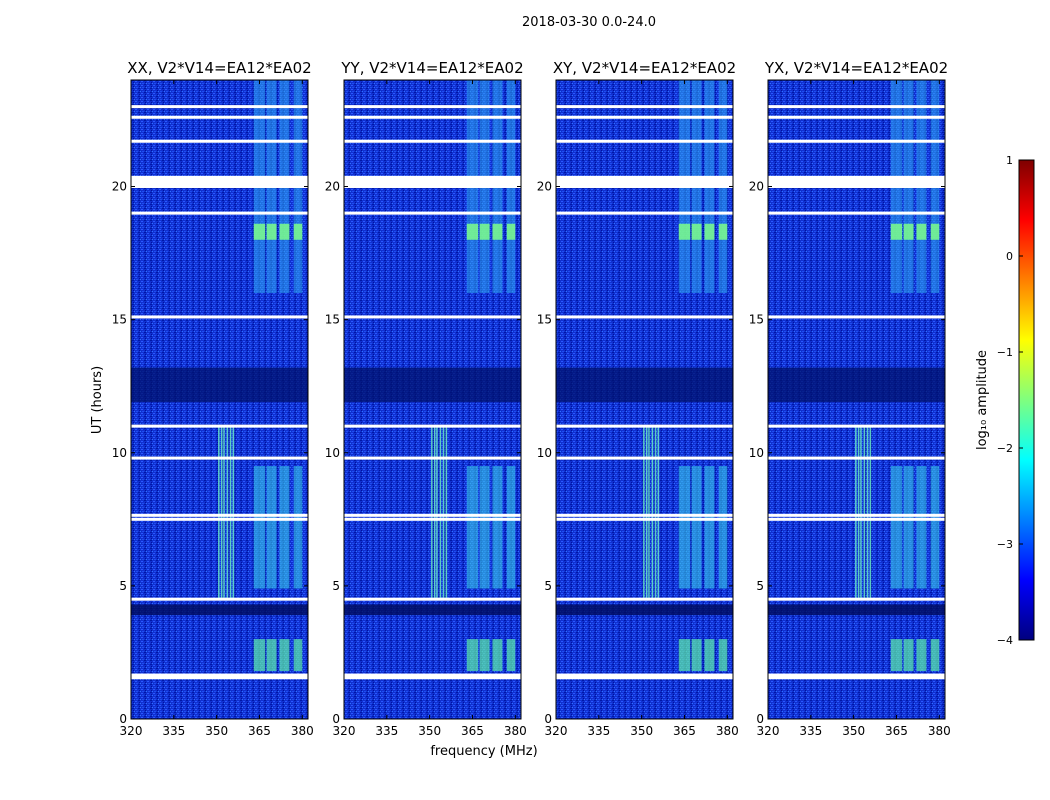 The image size is (1050, 800). I want to click on figure-xlabel: frequency (MHz), so click(483, 751).